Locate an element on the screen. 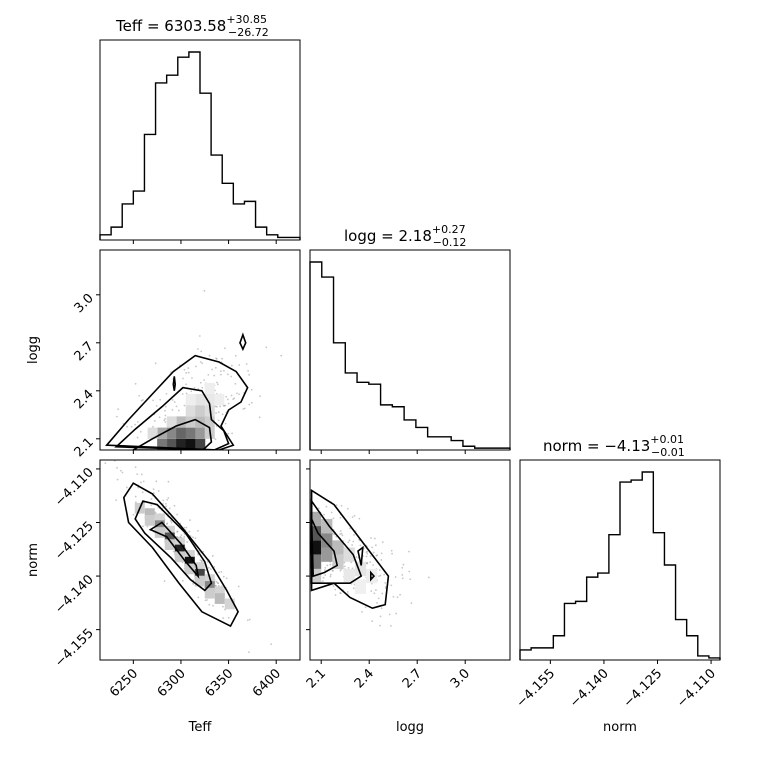 Image resolution: width=760 pixels, height=760 pixels. x-tick-label-Teff: 6250 is located at coordinates (124, 683).